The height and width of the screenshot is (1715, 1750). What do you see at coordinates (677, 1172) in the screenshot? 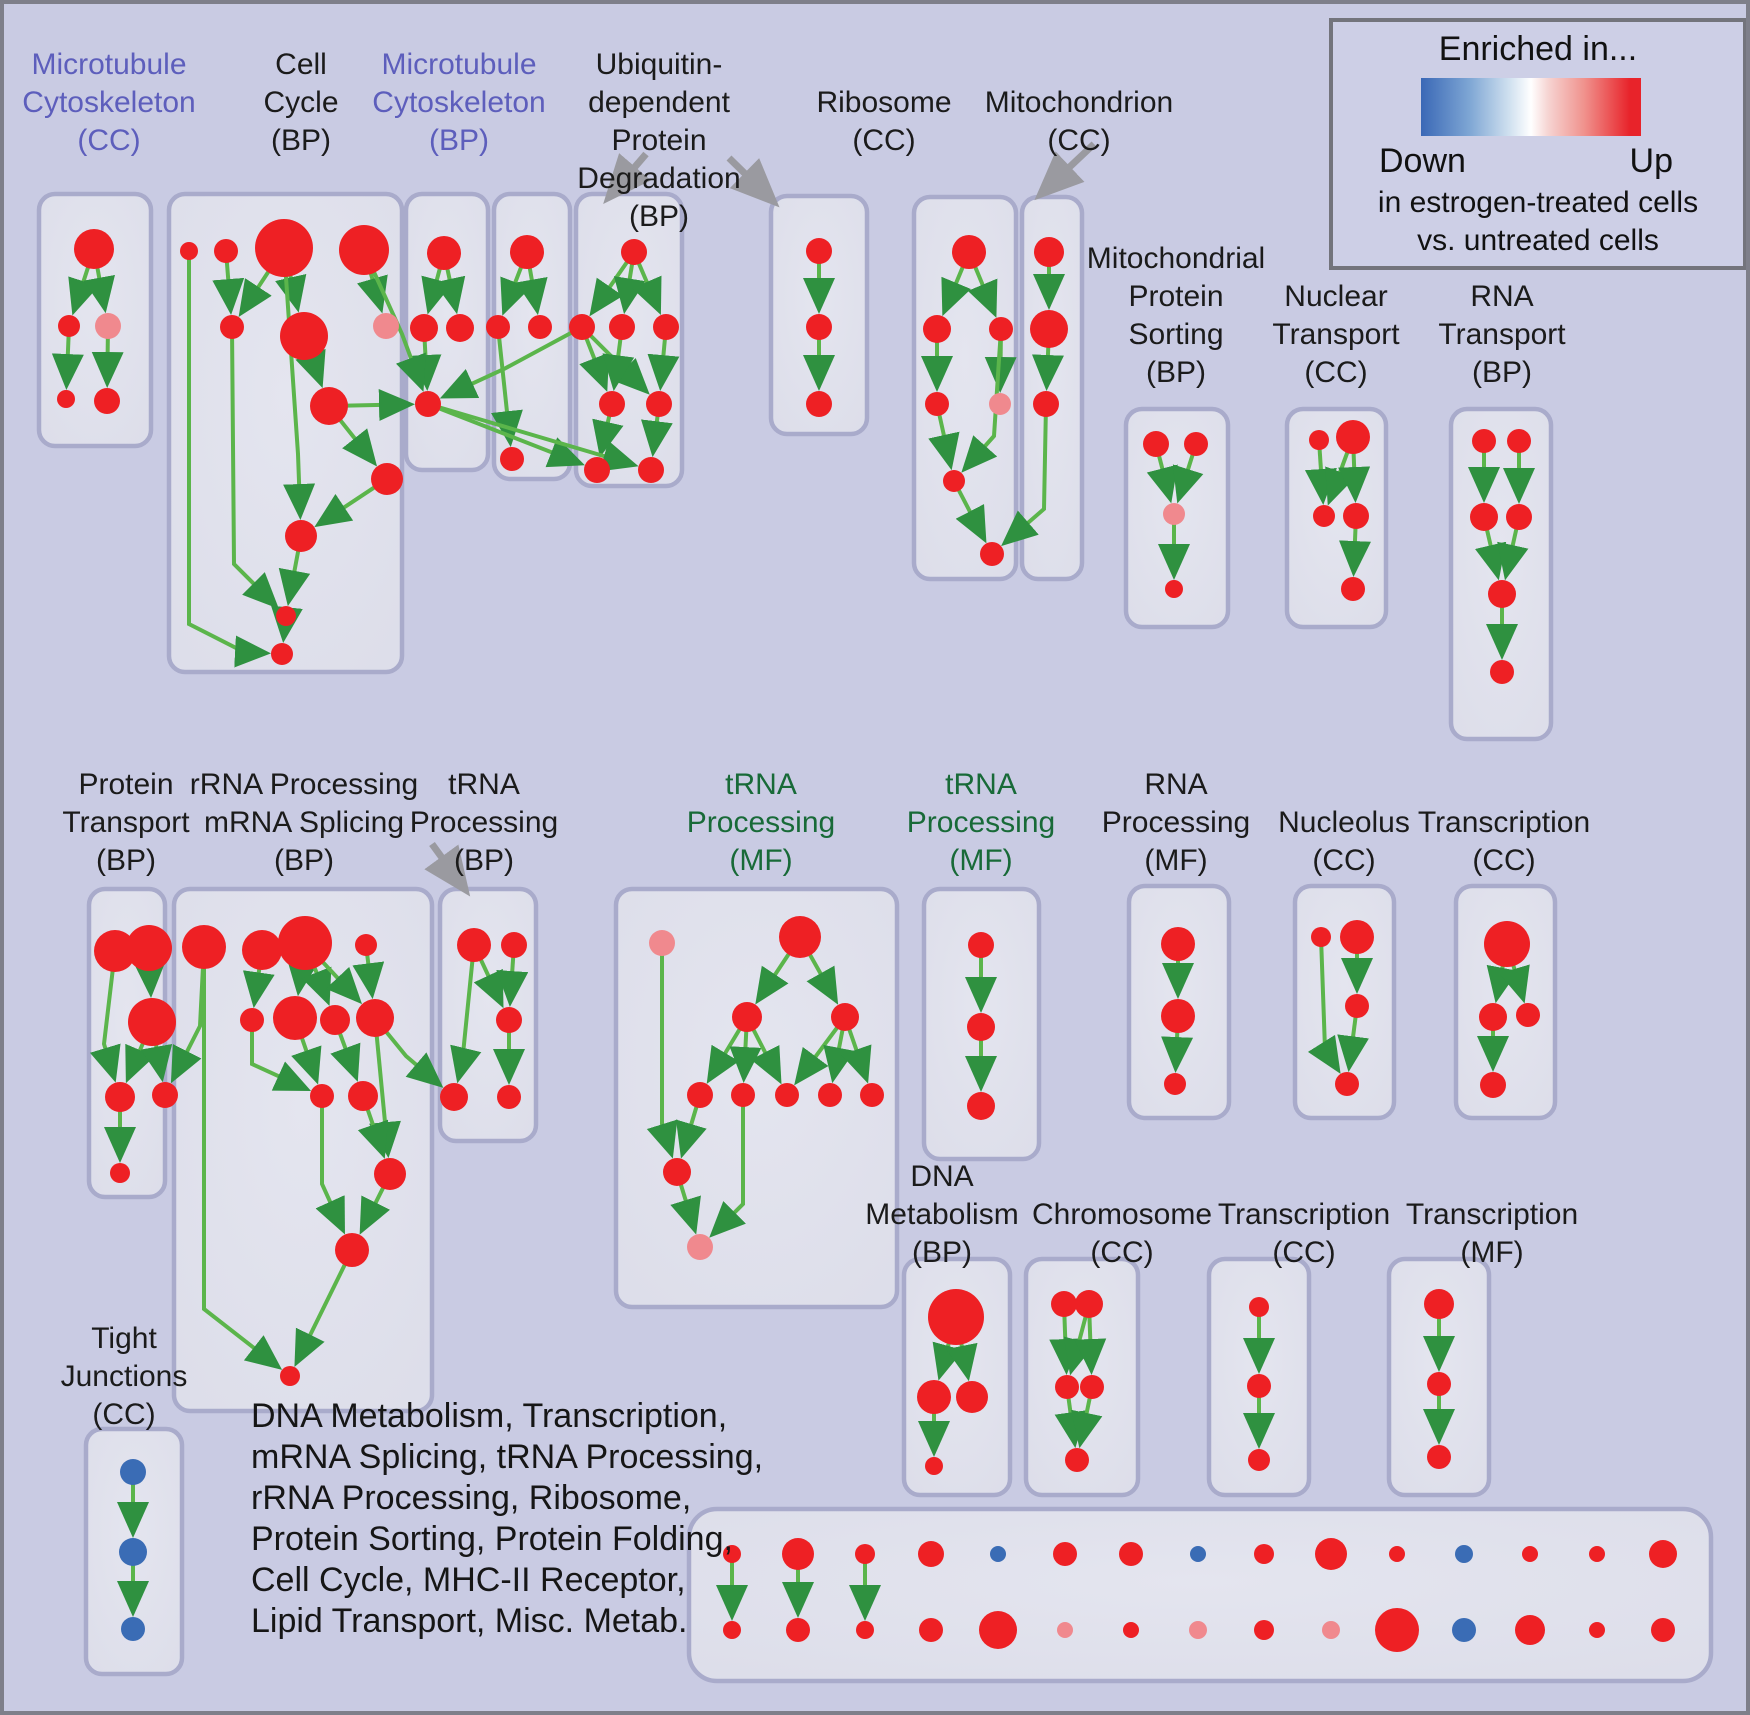
I see `node-tmf_big-hub` at bounding box center [677, 1172].